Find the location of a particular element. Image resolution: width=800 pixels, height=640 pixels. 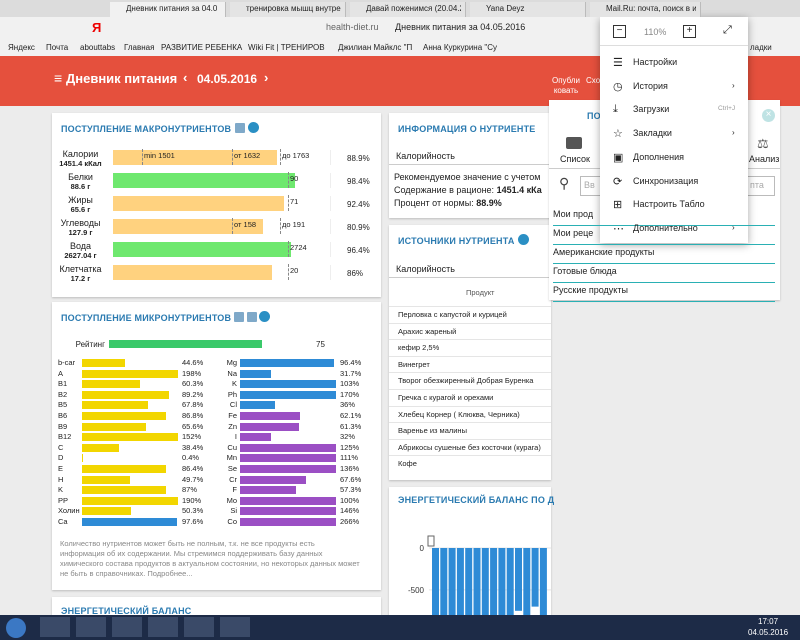

micro-percent: 44.6% is located at coordinates (193, 362).